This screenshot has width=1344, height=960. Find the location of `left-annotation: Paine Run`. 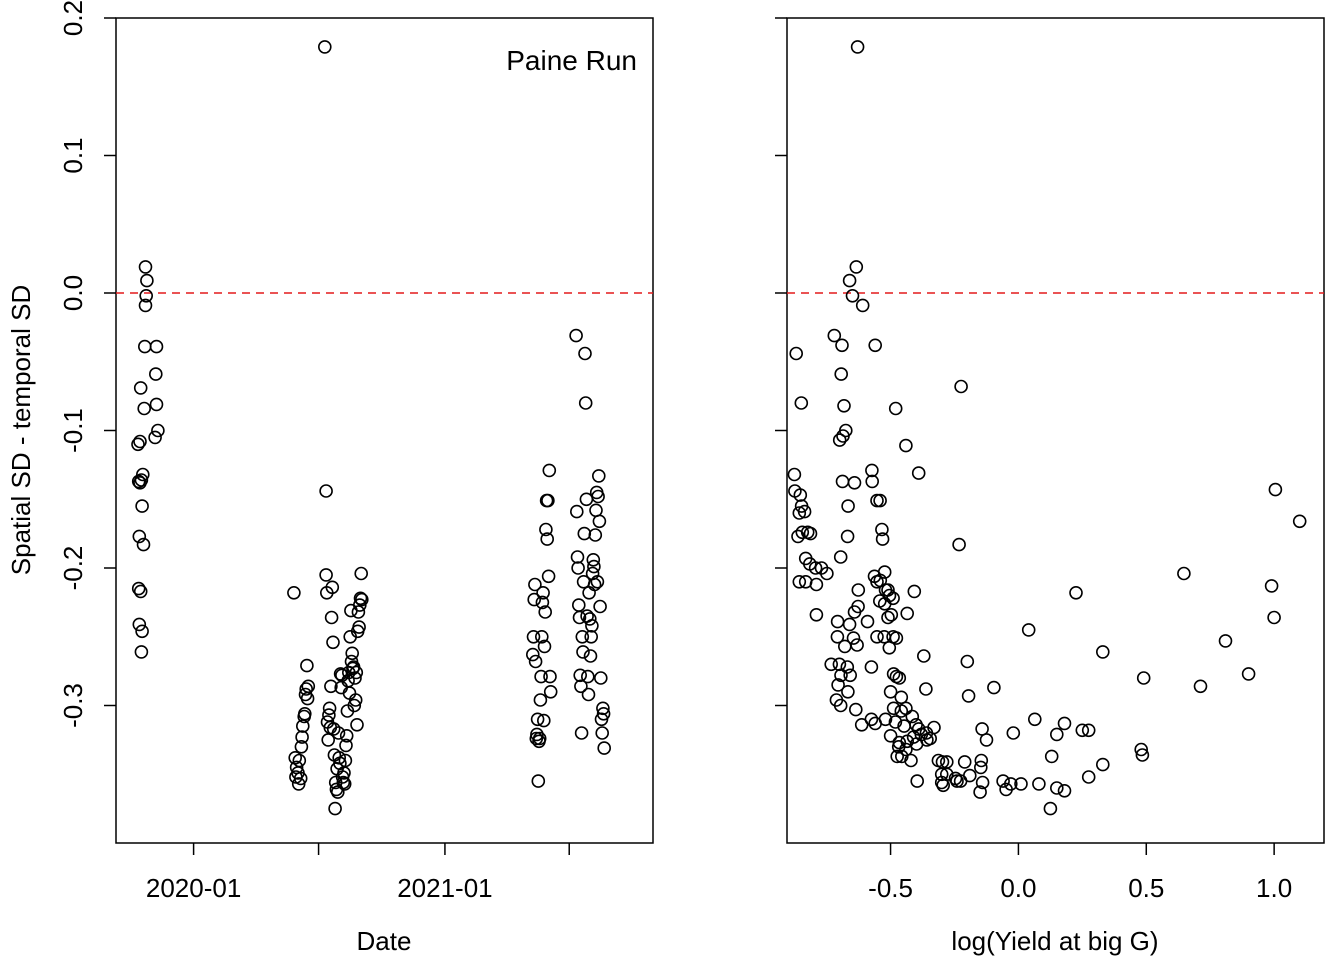

left-annotation: Paine Run is located at coordinates (571, 60).